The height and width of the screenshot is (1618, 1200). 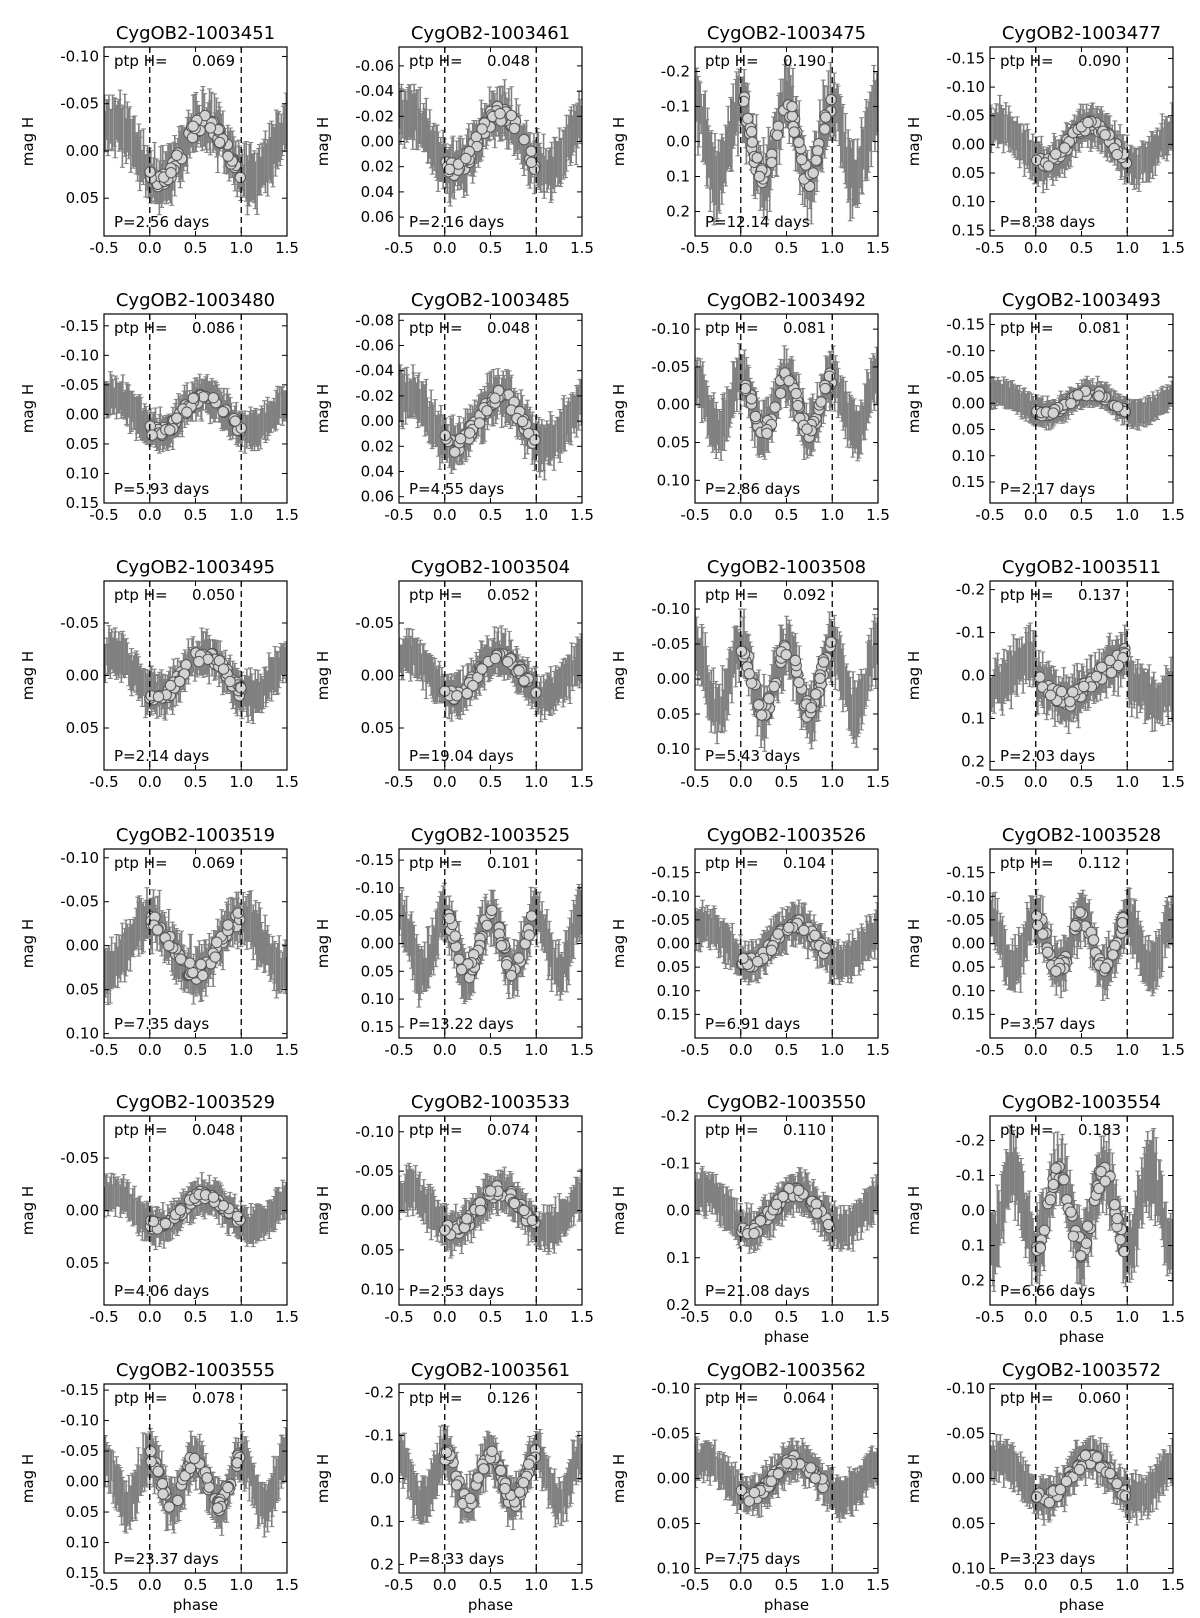 I want to click on period-label: P=2.86 days, so click(x=752, y=489).